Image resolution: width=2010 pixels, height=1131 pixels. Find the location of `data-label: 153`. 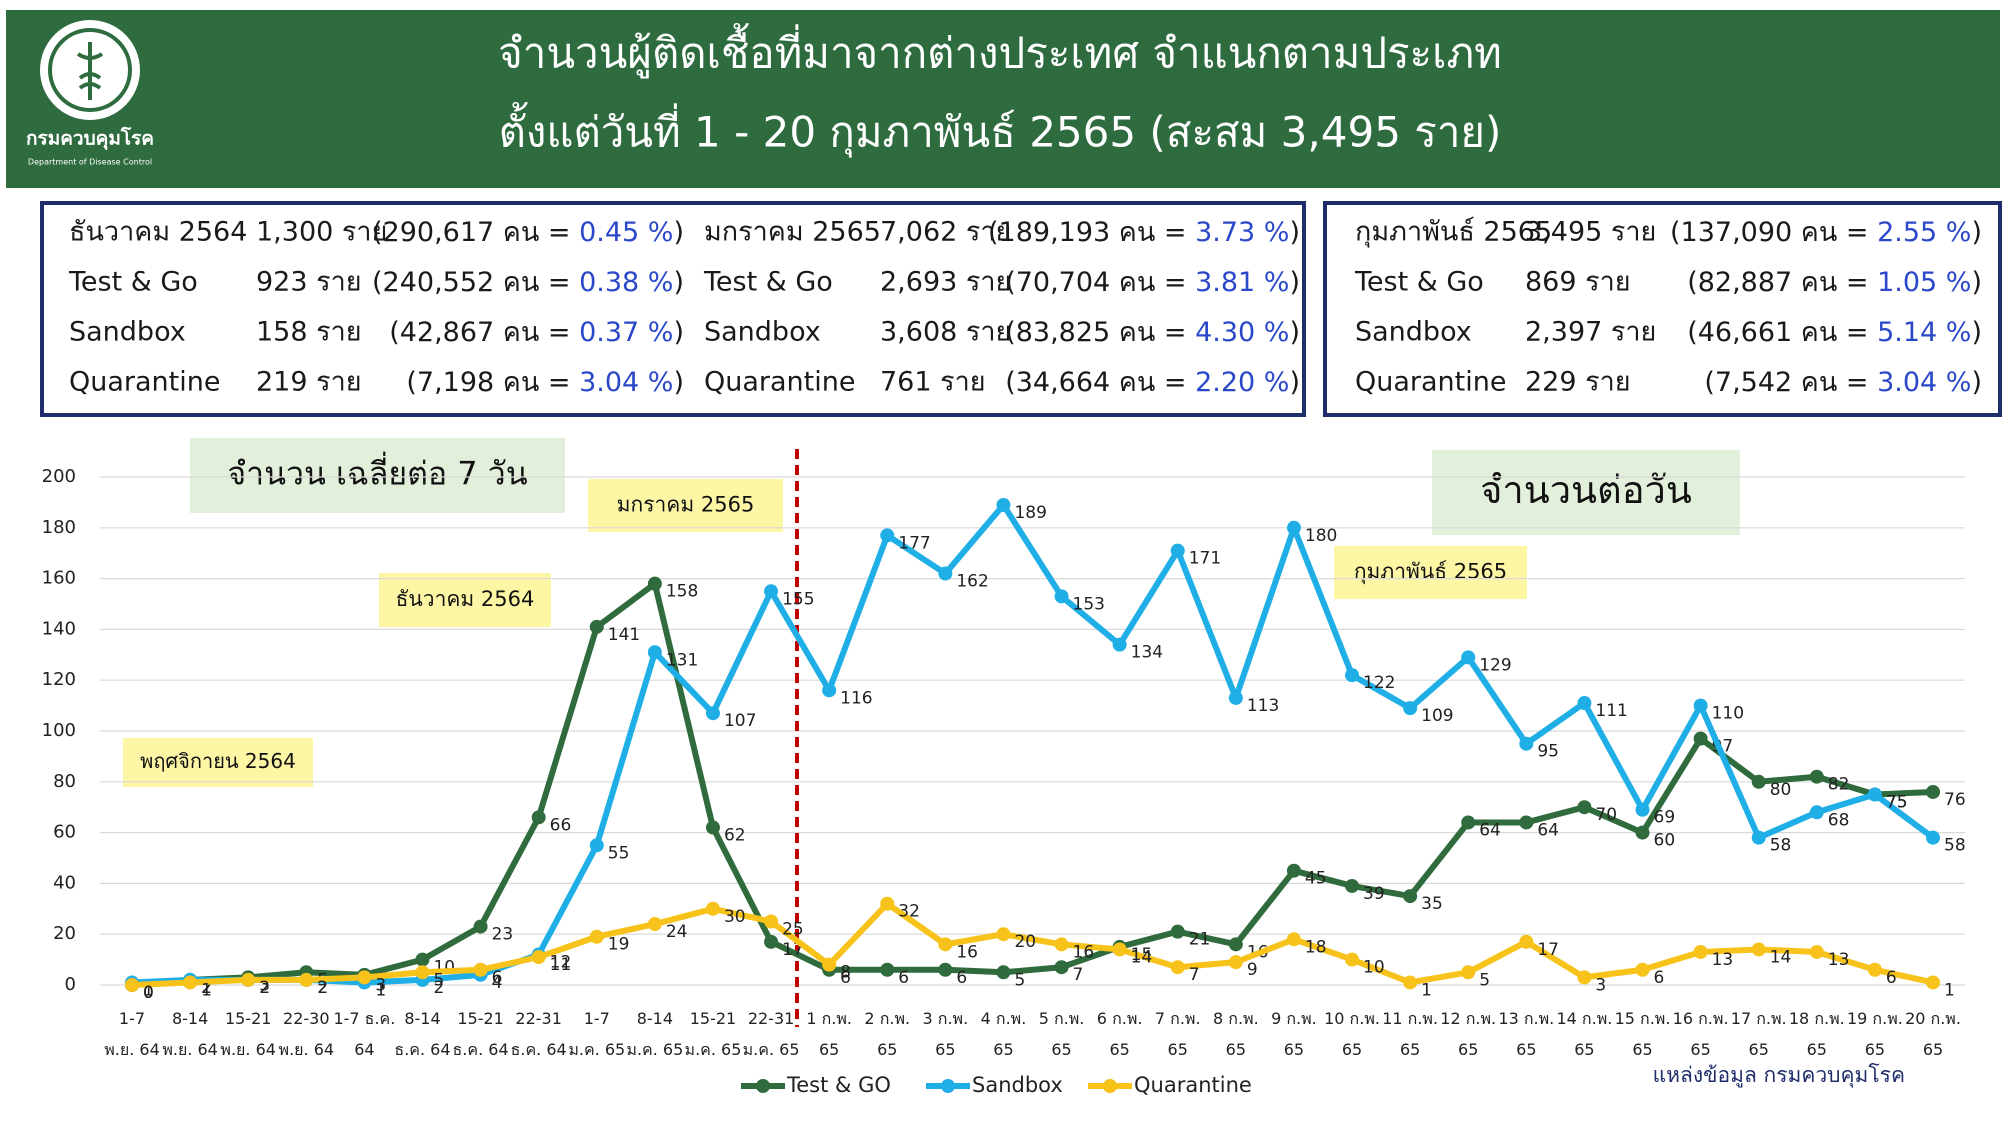

data-label: 153 is located at coordinates (1089, 604).